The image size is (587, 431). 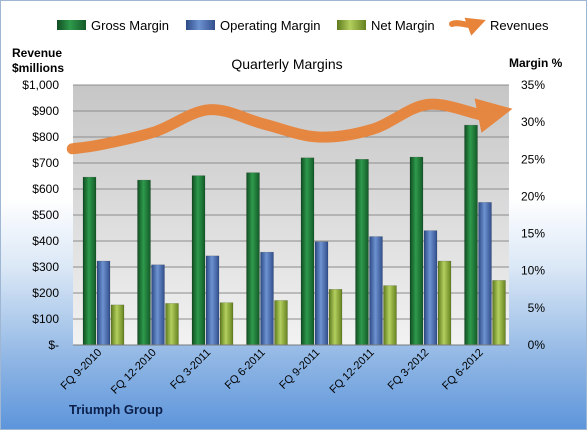 I want to click on footer-company-name: Triumph Group, so click(x=116, y=409).